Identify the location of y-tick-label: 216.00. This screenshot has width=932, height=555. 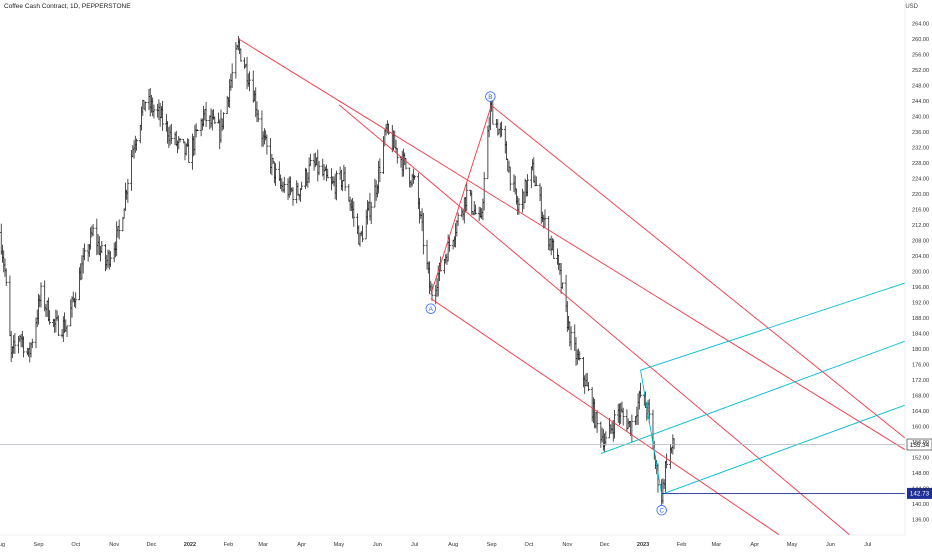
(920, 210).